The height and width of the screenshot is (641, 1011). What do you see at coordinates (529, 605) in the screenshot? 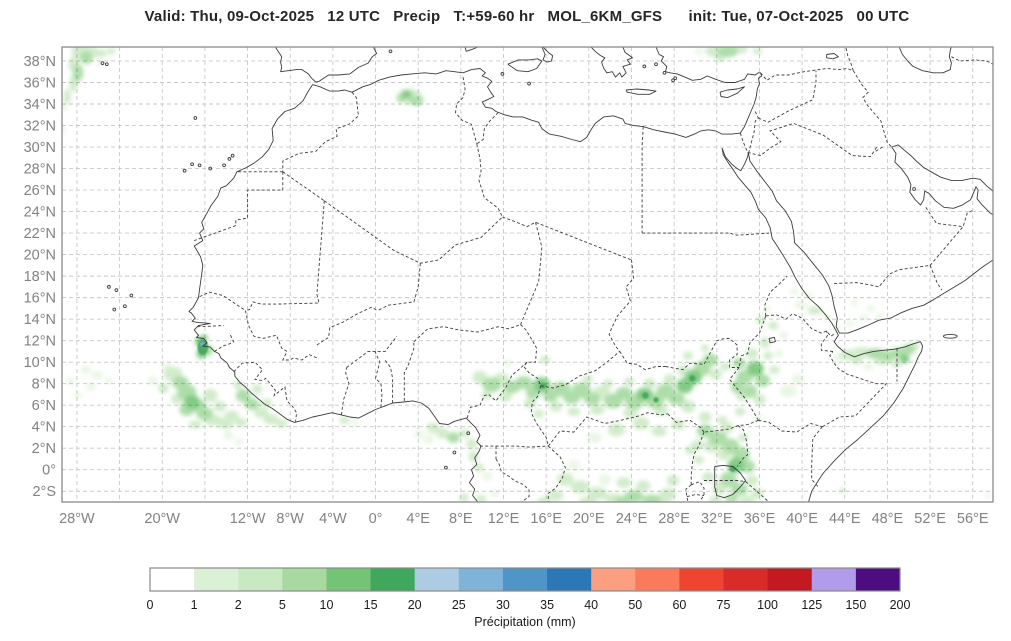
I see `colorbar-ticks: 0 1 2 5 10 15 20 25 30 35 40 50 60 75 100 125 150 200` at bounding box center [529, 605].